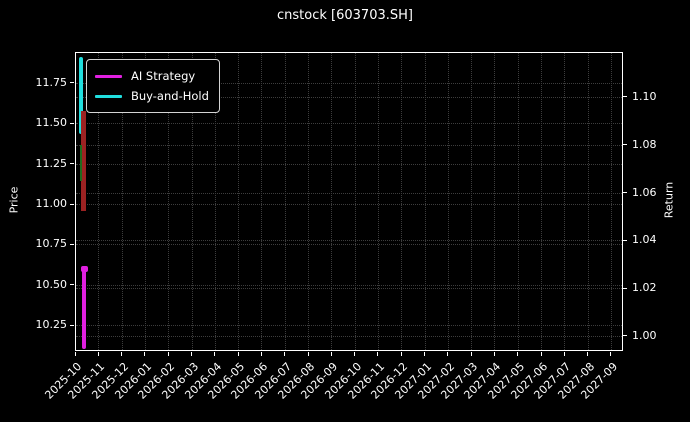 Image resolution: width=690 pixels, height=422 pixels. What do you see at coordinates (51, 284) in the screenshot?
I see `y-tick-label-left: 10.50` at bounding box center [51, 284].